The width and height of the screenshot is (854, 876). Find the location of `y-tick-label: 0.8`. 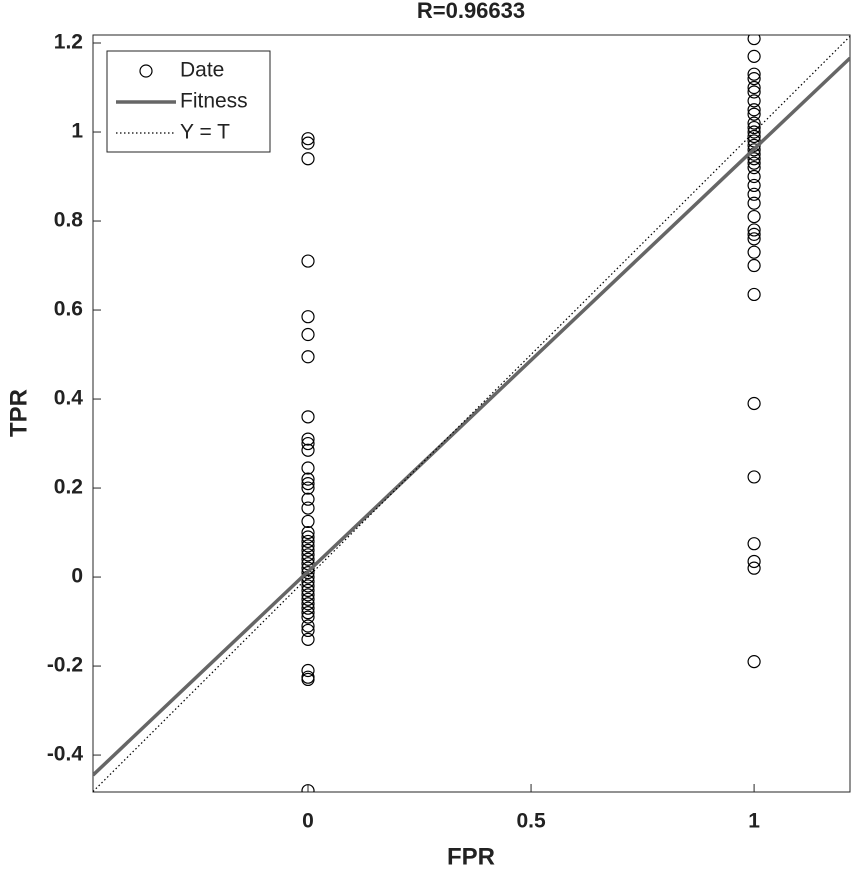

y-tick-label: 0.8 is located at coordinates (69, 220).